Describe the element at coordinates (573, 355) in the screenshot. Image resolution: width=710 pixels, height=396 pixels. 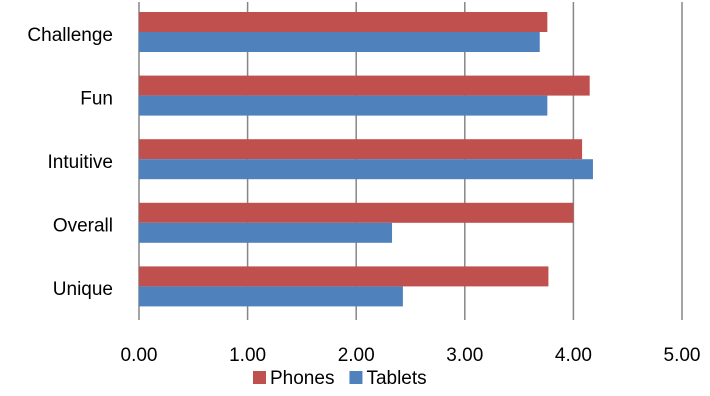
I see `x-tick-label: 4.00` at that location.